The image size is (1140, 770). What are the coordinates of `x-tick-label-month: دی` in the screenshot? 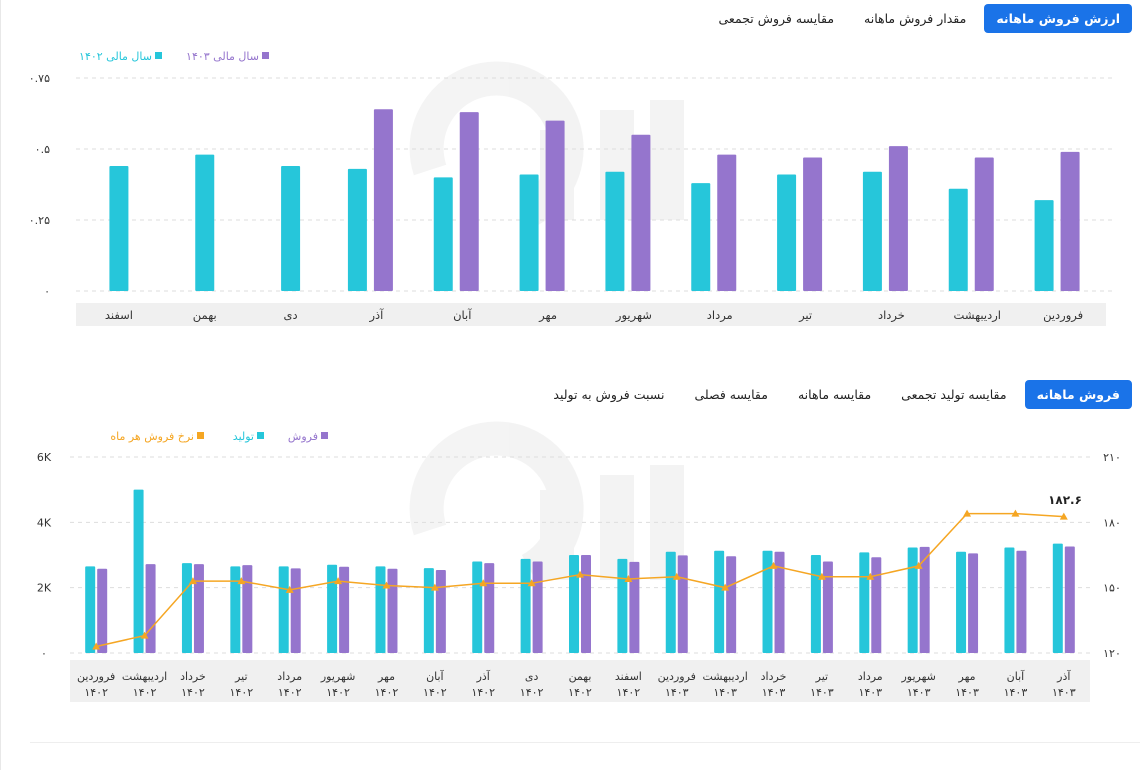 It's located at (532, 676).